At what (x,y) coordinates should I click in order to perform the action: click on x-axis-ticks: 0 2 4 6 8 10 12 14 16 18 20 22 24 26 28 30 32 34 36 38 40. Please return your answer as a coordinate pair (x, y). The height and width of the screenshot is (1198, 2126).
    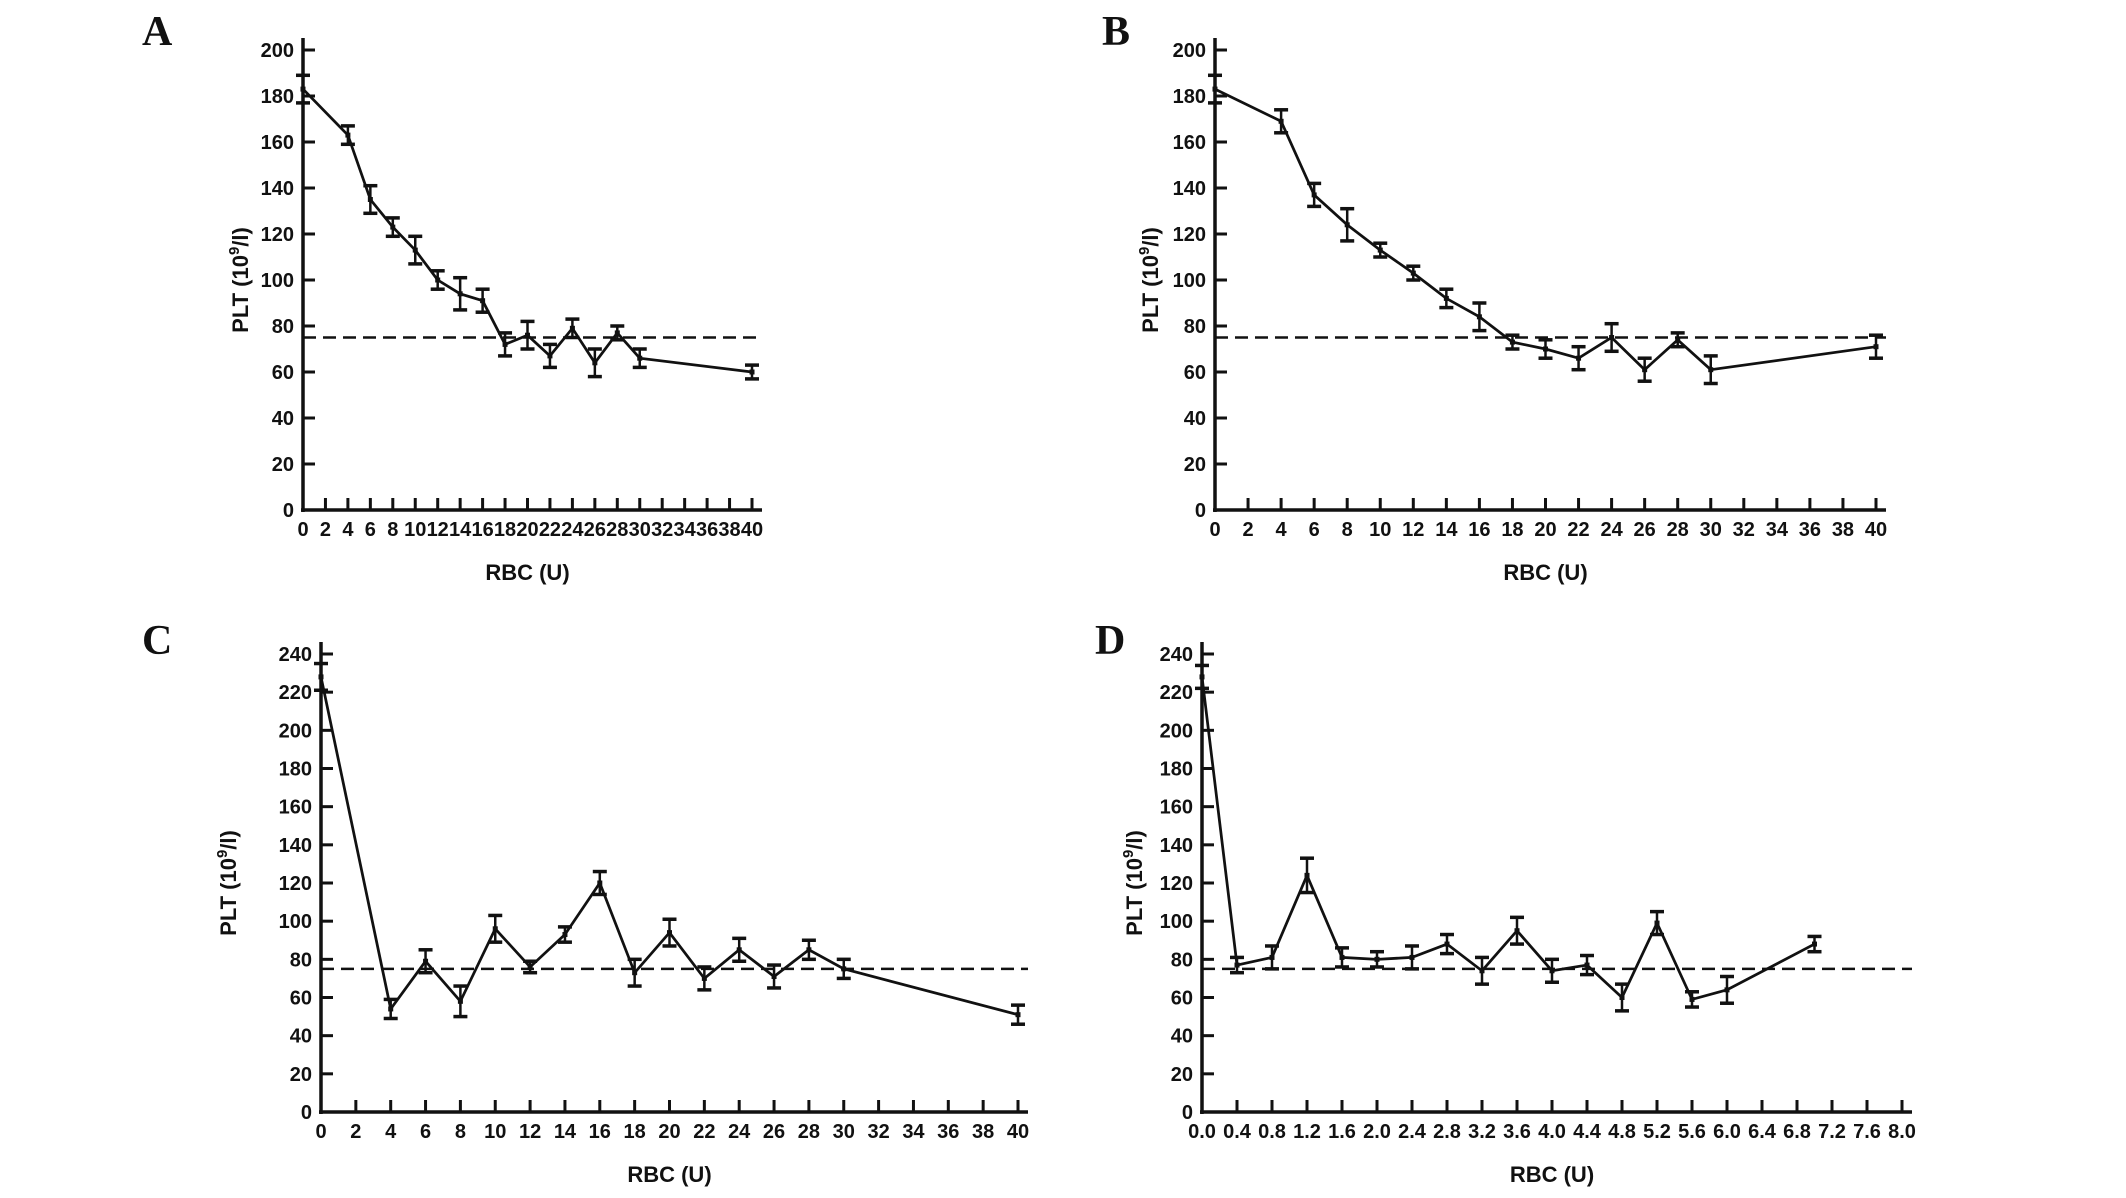
    Looking at the image, I should click on (530, 519).